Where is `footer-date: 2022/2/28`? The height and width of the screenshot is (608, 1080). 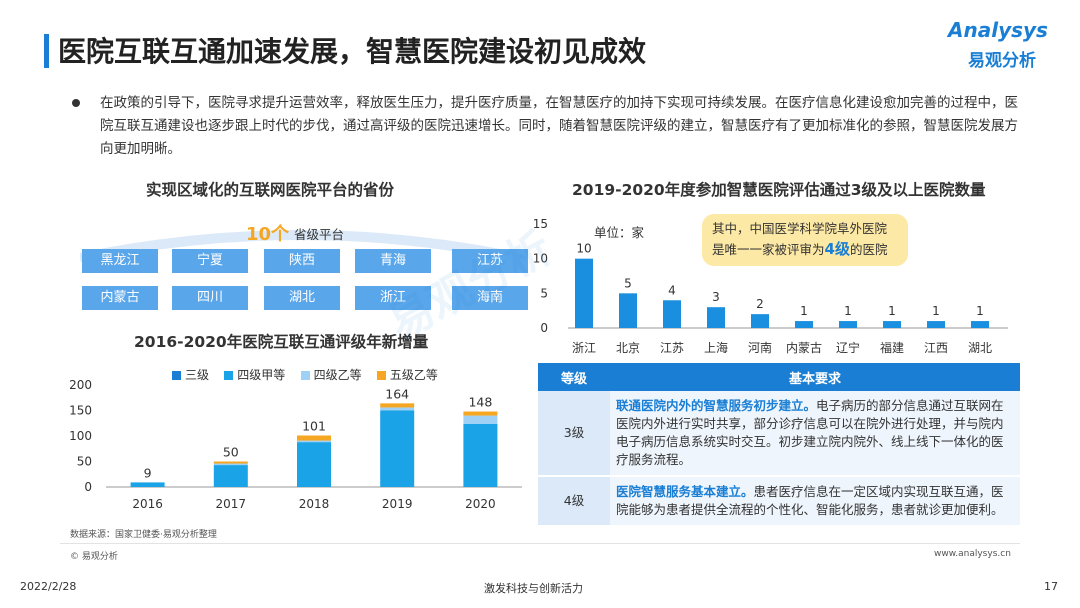
footer-date: 2022/2/28 is located at coordinates (48, 586).